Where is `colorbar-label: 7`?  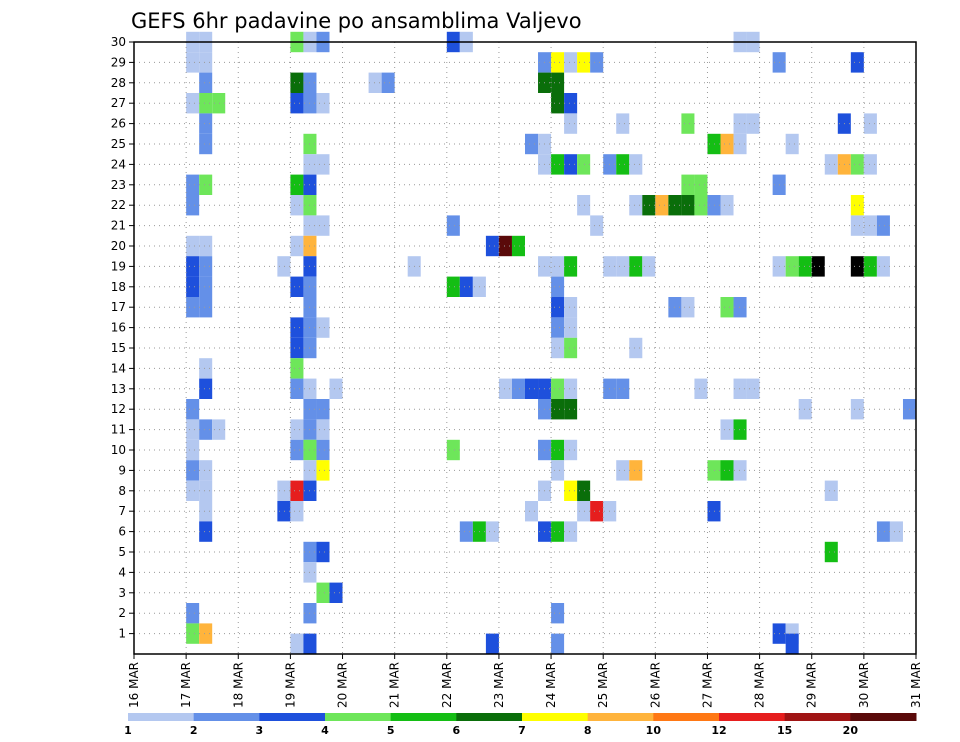
colorbar-label: 7 is located at coordinates (522, 730).